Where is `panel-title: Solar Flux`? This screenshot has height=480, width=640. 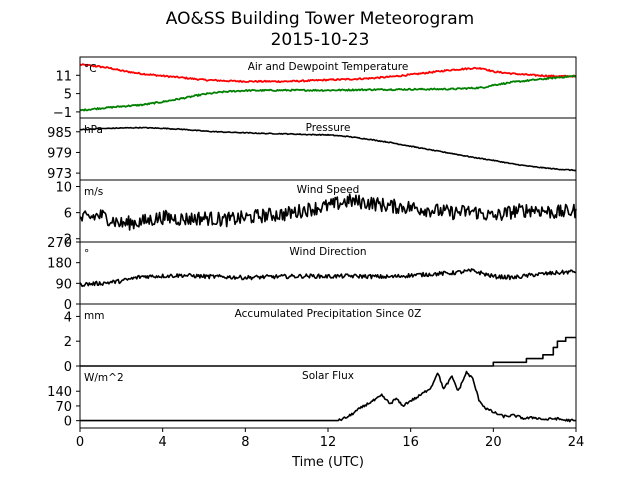 panel-title: Solar Flux is located at coordinates (328, 376).